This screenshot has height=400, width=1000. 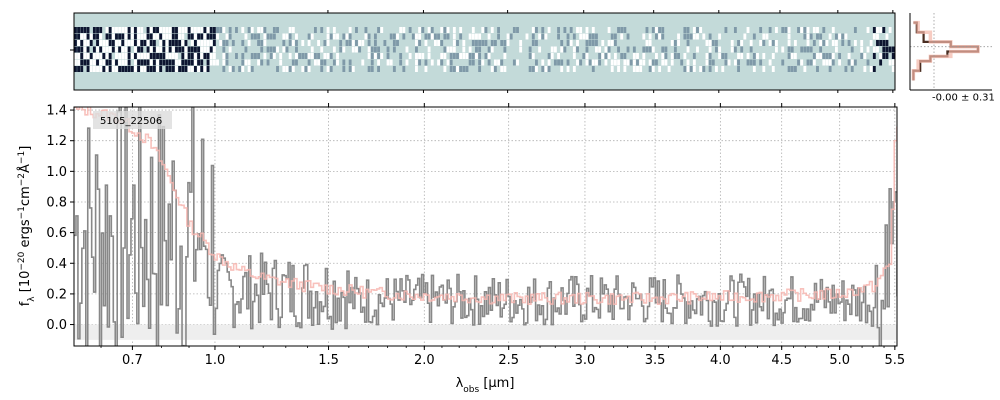 I want to click on y-label-exp1: −20, so click(x=22, y=260).